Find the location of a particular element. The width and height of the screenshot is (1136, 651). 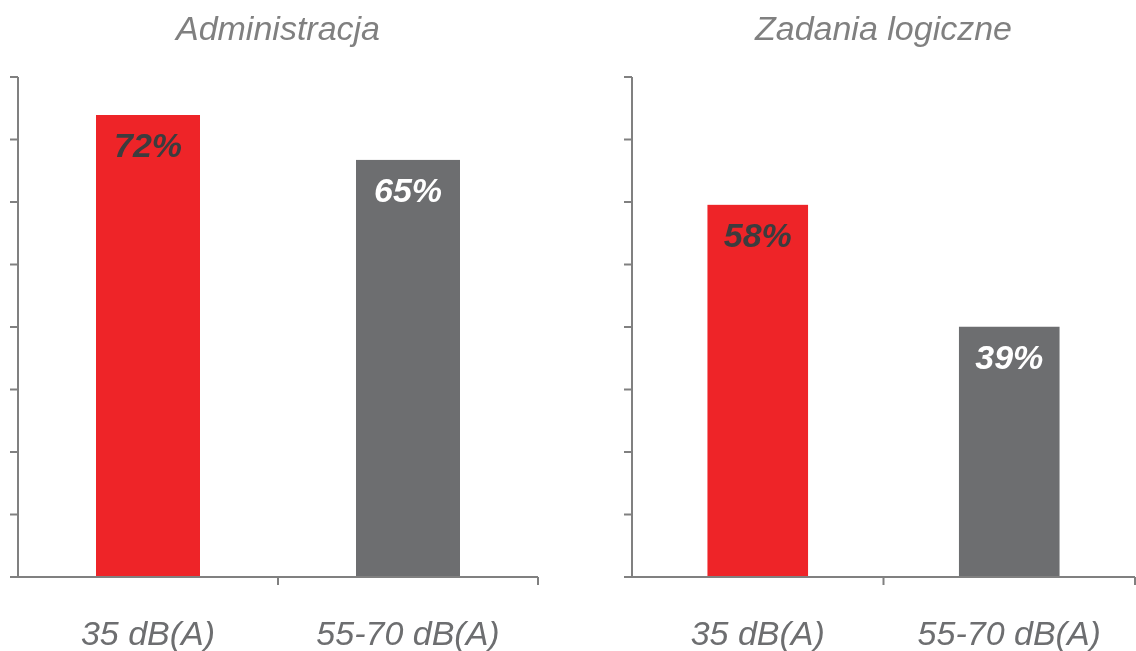

data-label: 39% is located at coordinates (1009, 356).